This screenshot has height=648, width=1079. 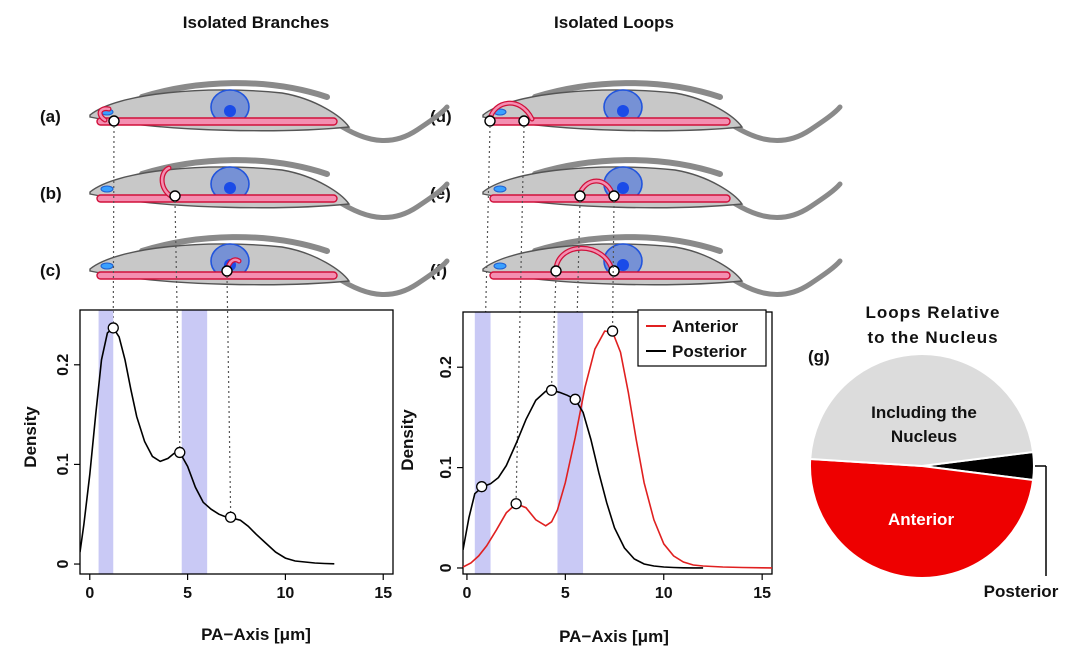 I want to click on branches-xtick-label-1: 5, so click(x=187, y=593).